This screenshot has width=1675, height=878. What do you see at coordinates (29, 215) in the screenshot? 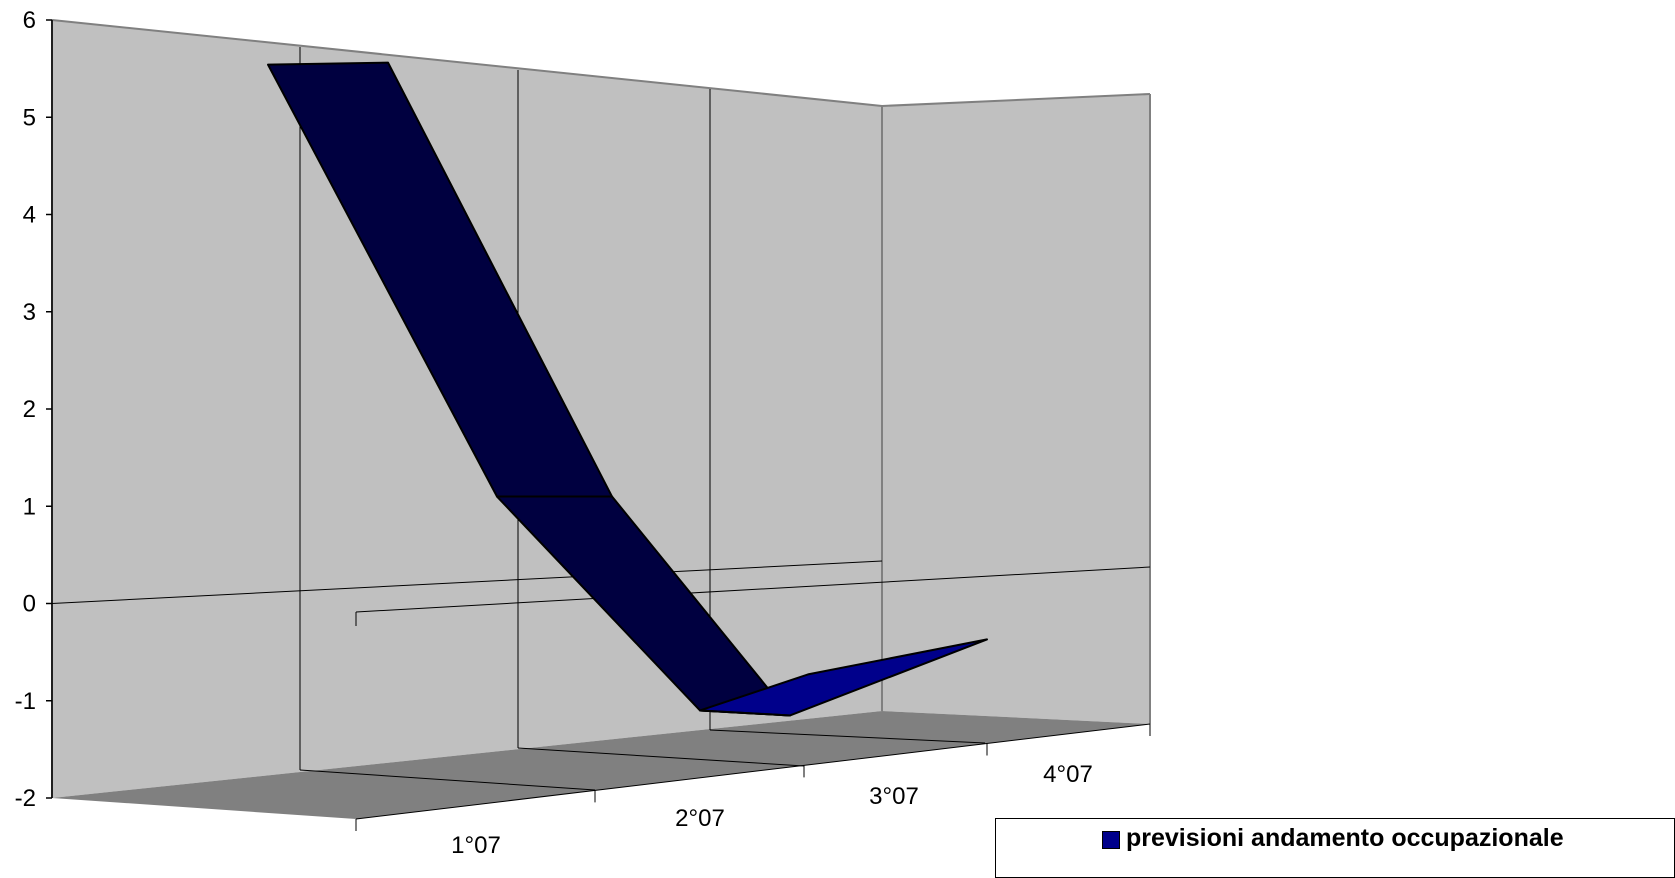
I see `y-tick-label-3: 4` at bounding box center [29, 215].